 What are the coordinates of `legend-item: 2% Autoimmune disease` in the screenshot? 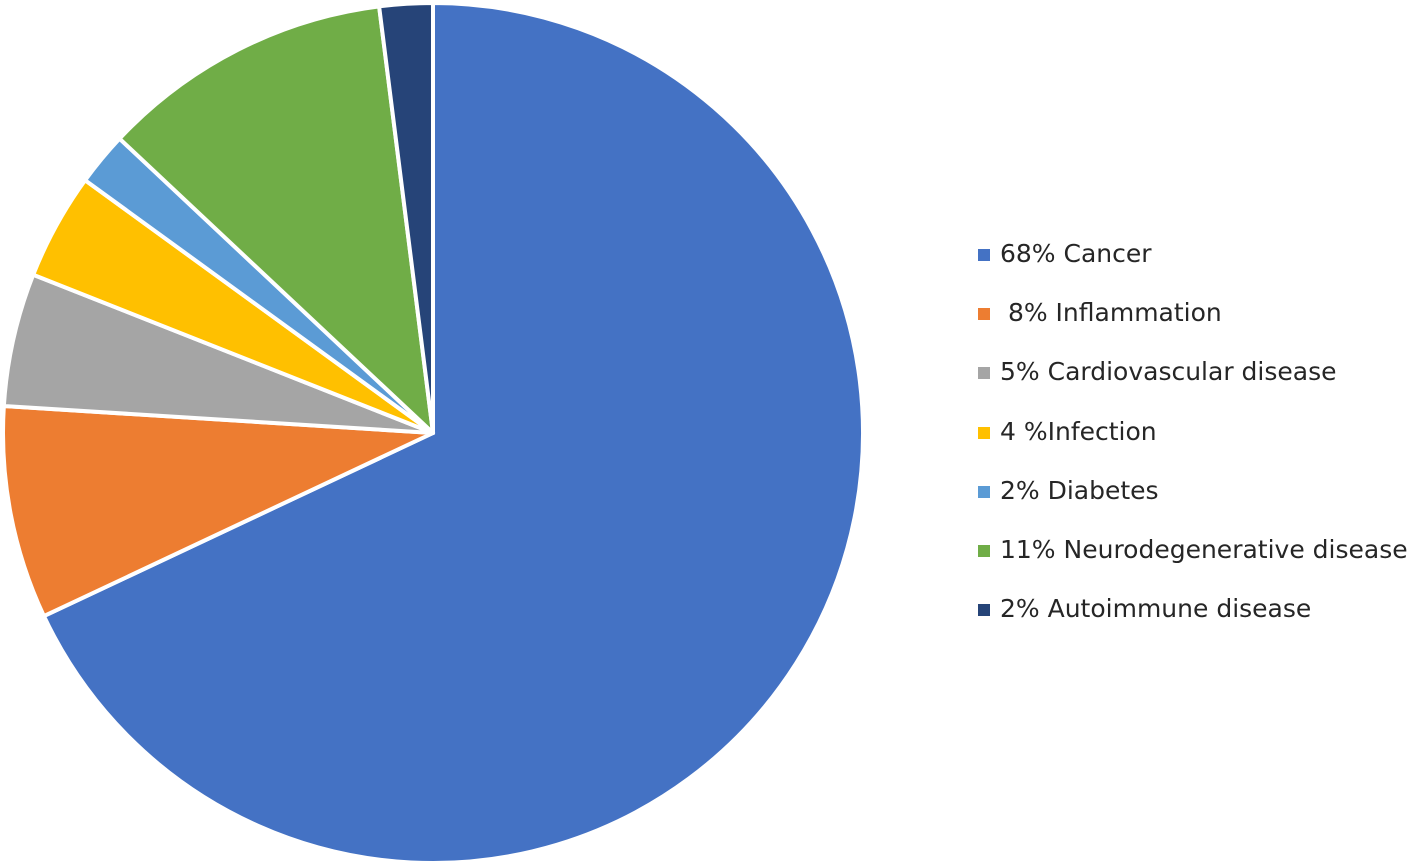 It's located at (1193, 620).